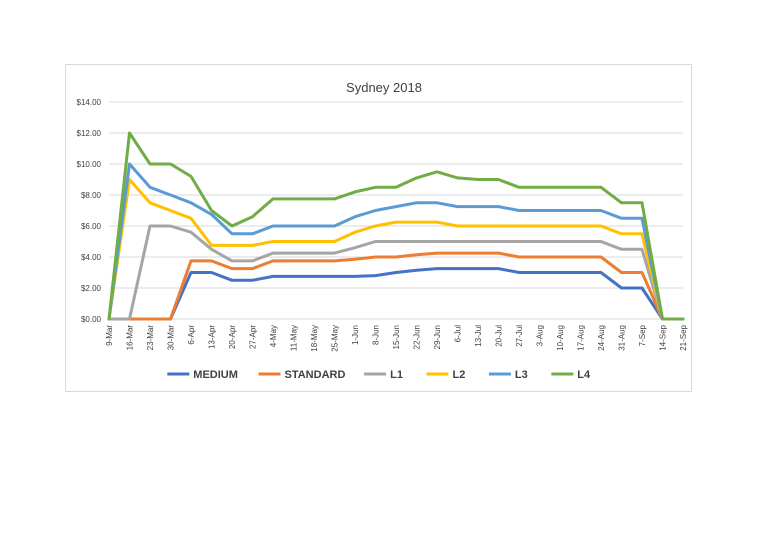 The width and height of the screenshot is (764, 540). I want to click on series-line-l1, so click(396, 272).